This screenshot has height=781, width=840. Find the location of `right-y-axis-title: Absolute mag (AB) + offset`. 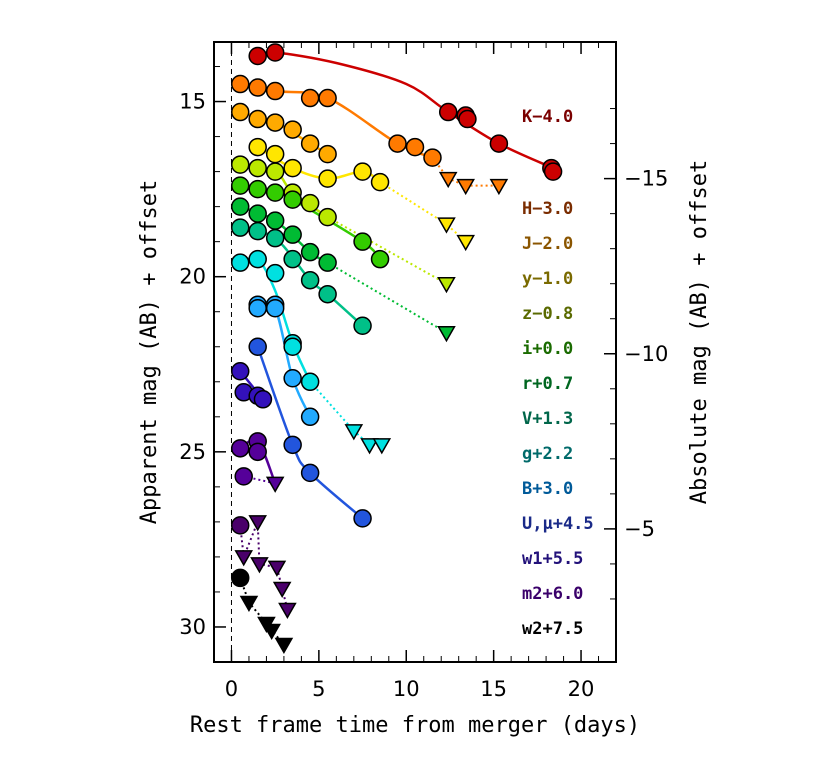

right-y-axis-title: Absolute mag (AB) + offset is located at coordinates (699, 332).